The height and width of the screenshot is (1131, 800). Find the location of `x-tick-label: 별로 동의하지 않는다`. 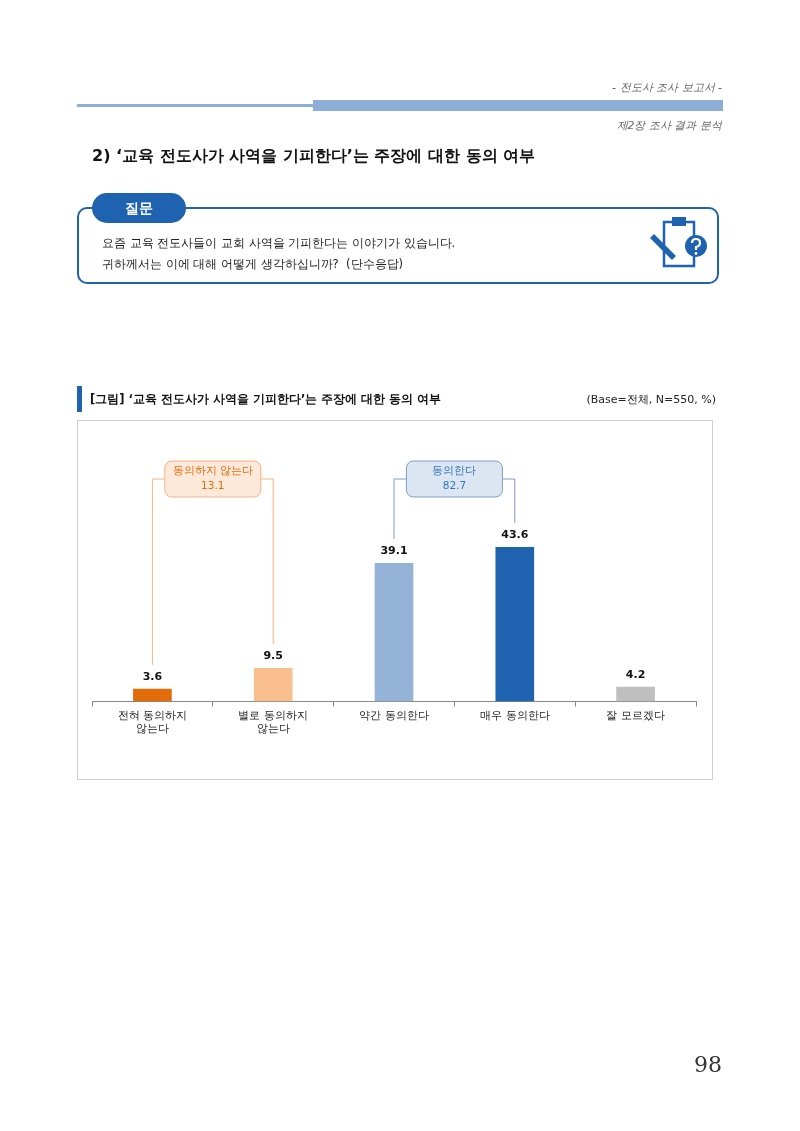

x-tick-label: 별로 동의하지 않는다 is located at coordinates (273, 722).